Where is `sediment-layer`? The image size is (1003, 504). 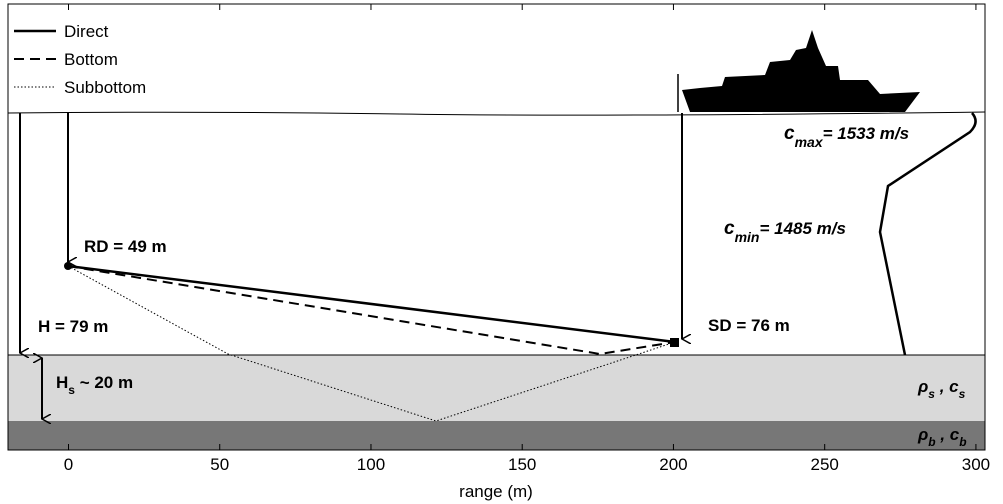 sediment-layer is located at coordinates (496, 388).